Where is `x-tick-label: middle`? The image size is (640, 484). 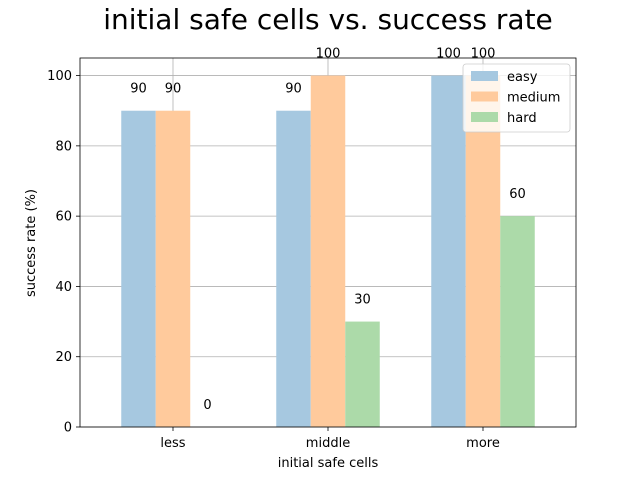
x-tick-label: middle is located at coordinates (328, 443).